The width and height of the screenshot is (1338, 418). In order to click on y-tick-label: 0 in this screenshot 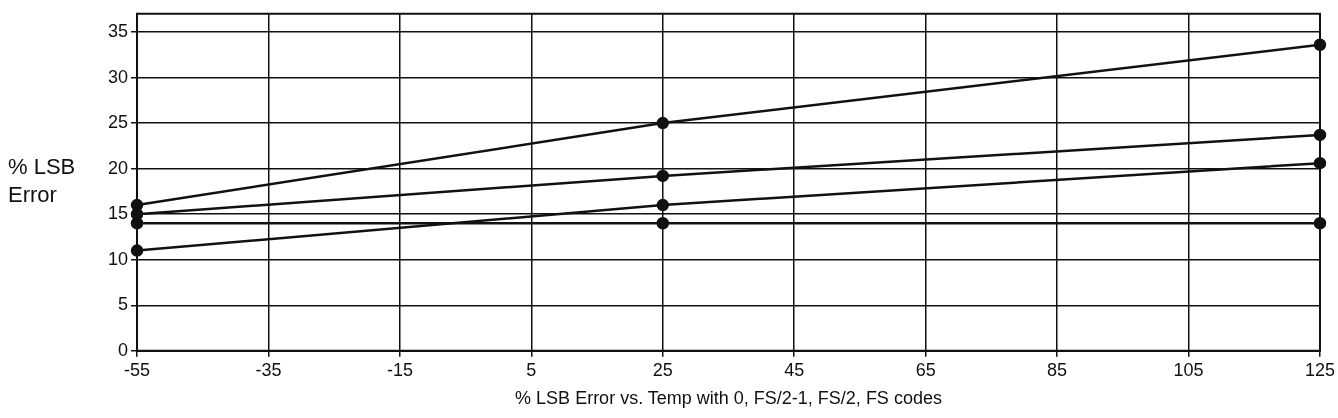, I will do `click(123, 349)`.